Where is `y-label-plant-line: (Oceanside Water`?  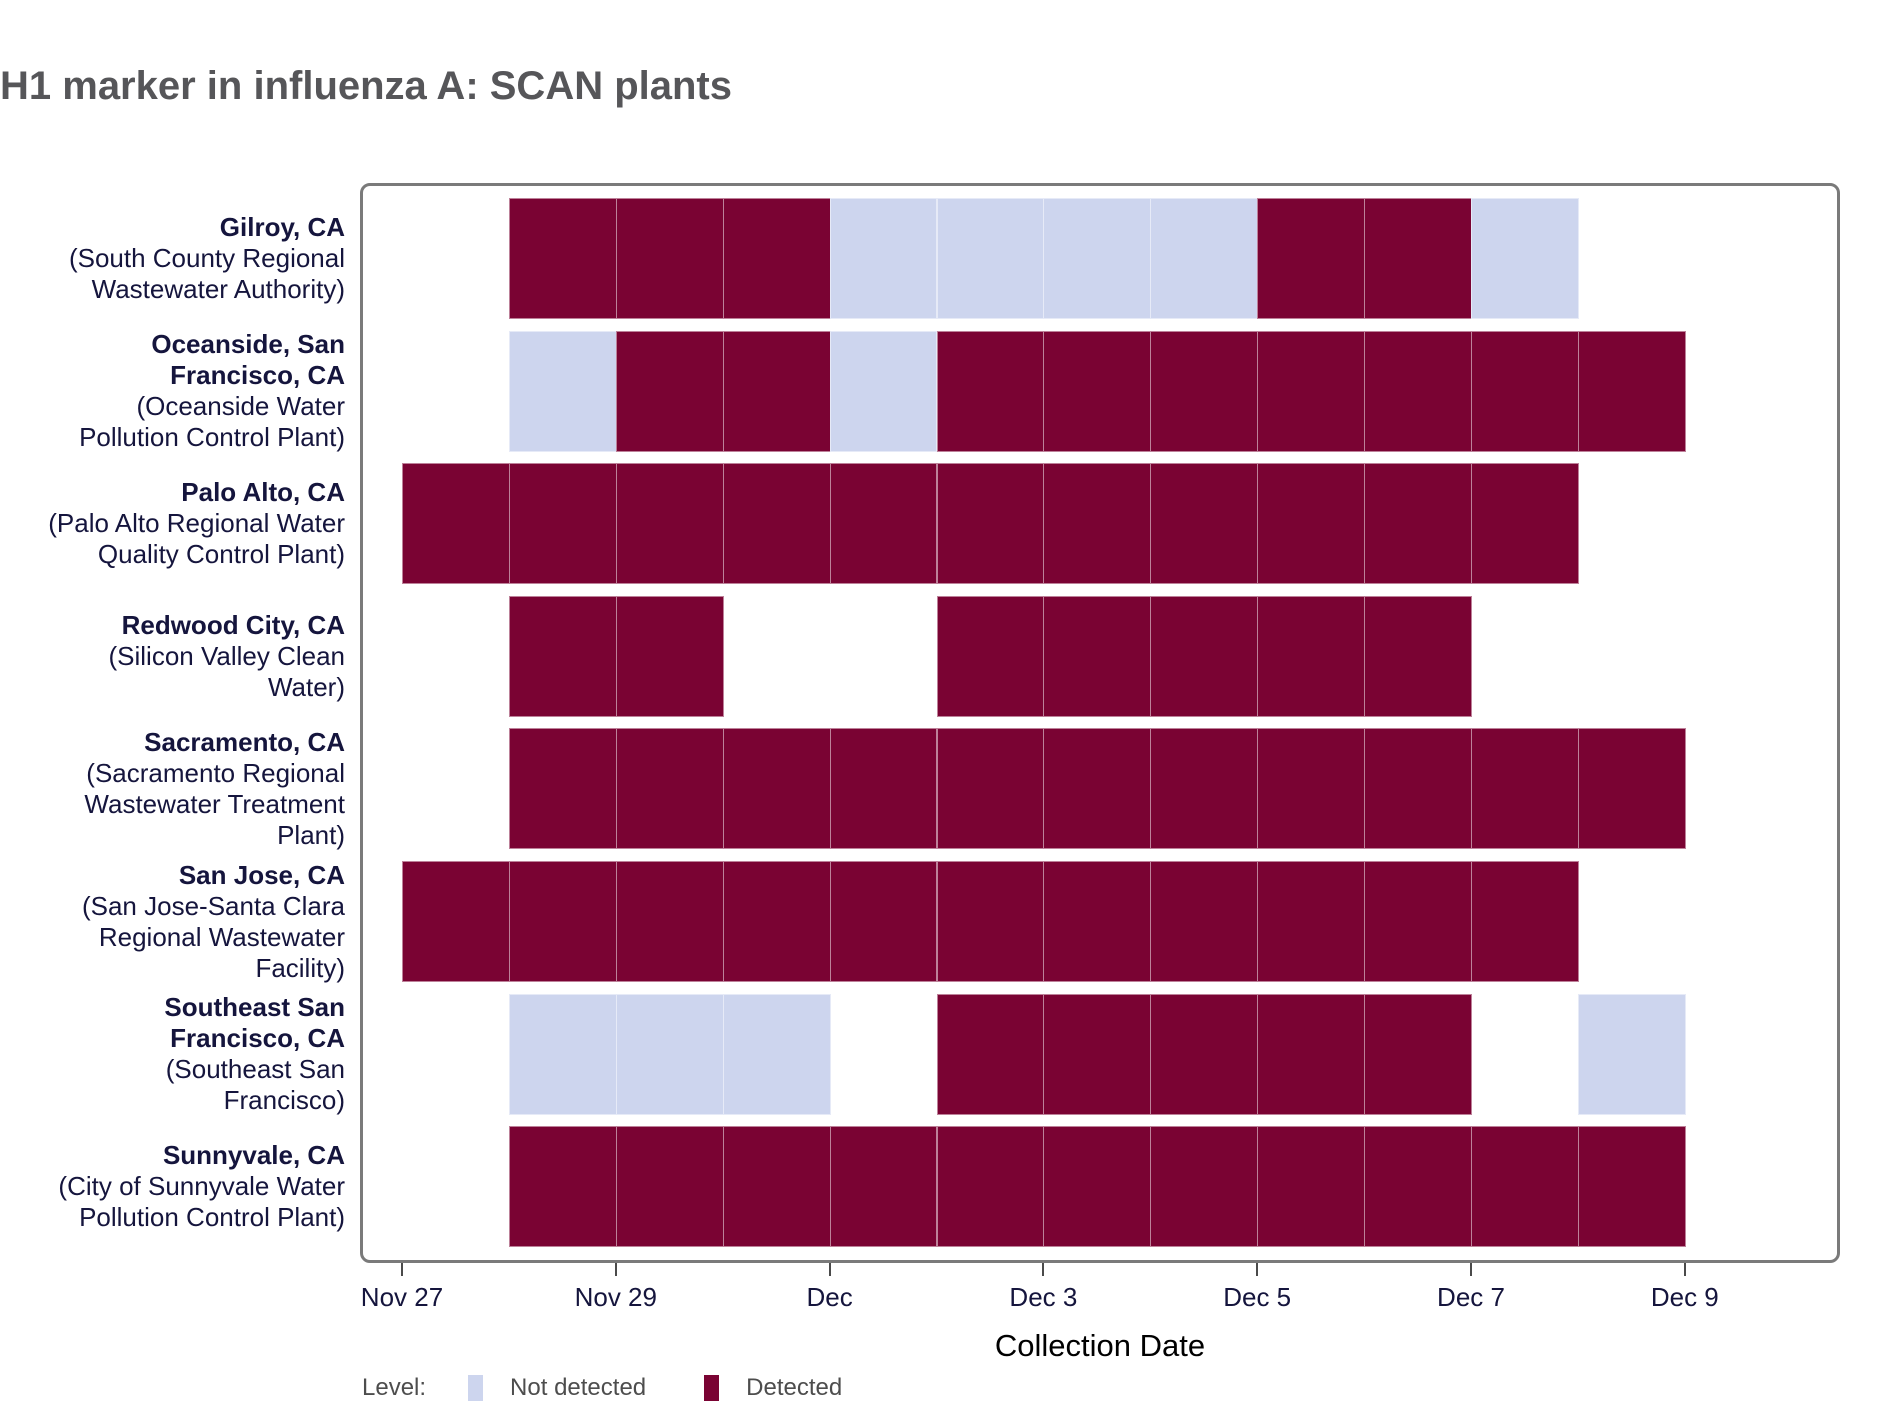 y-label-plant-line: (Oceanside Water is located at coordinates (240, 406).